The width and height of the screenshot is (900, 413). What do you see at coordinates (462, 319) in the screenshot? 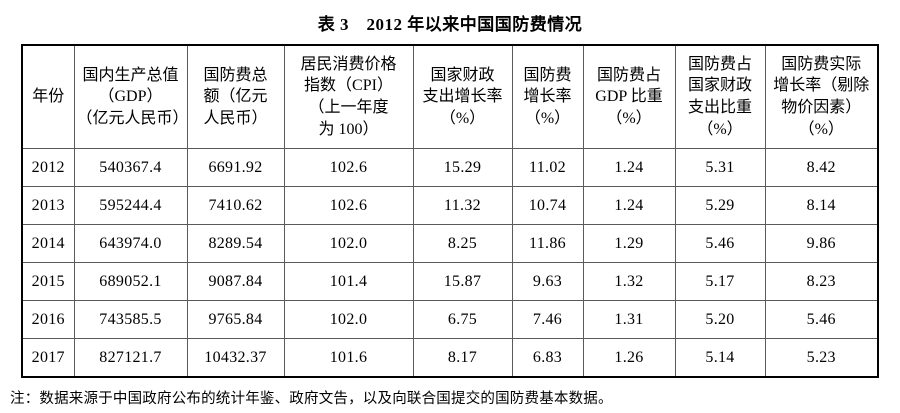
I see `cell-fiscal-growth: 6.75` at bounding box center [462, 319].